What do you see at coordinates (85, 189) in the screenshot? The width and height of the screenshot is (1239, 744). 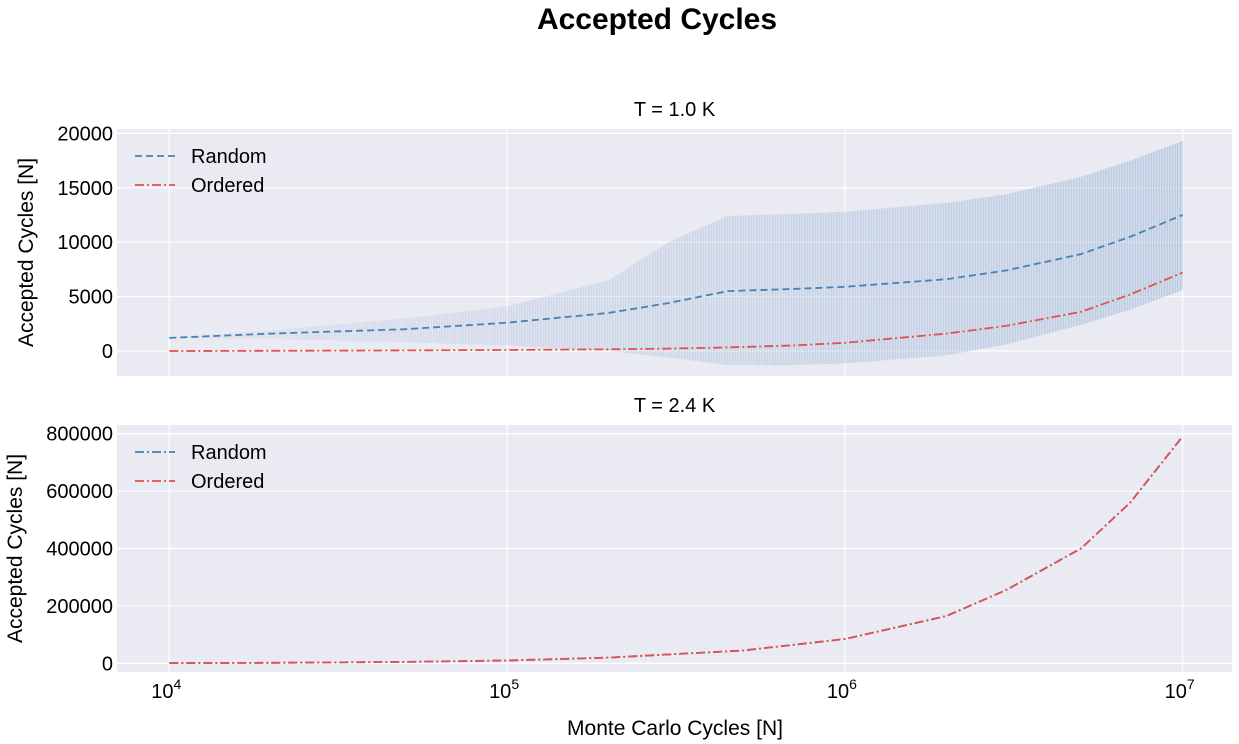 I see `y-tick-label: 15000` at bounding box center [85, 189].